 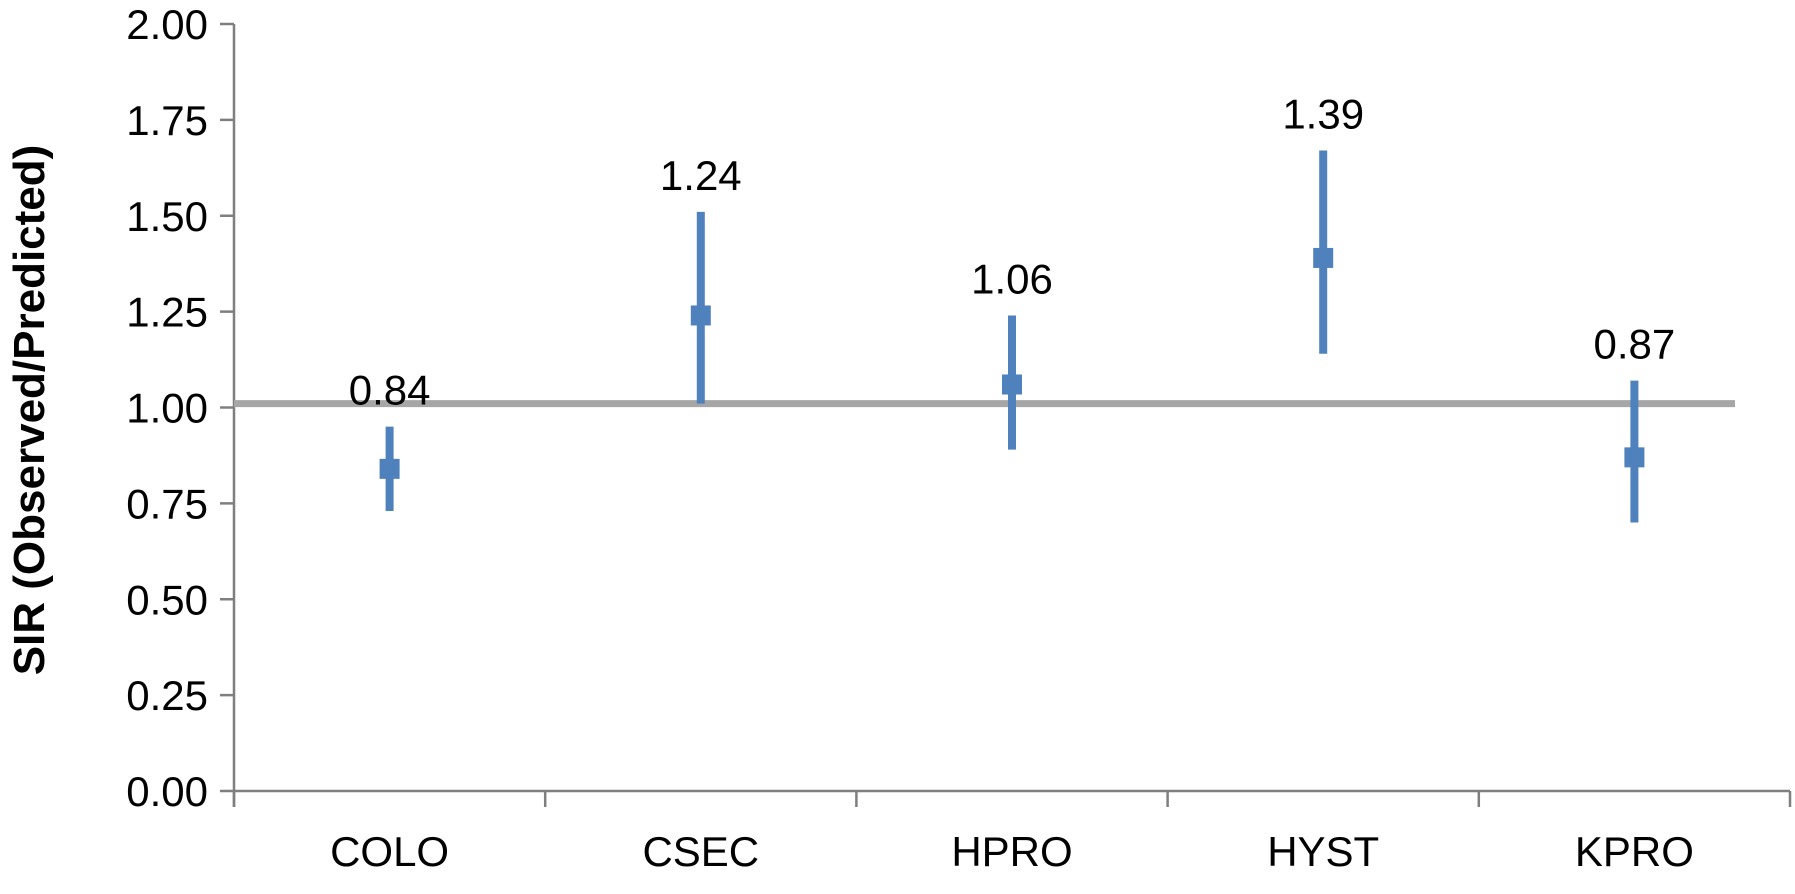 What do you see at coordinates (29, 410) in the screenshot?
I see `y-axis-title: SIR (Observed/Predicted)` at bounding box center [29, 410].